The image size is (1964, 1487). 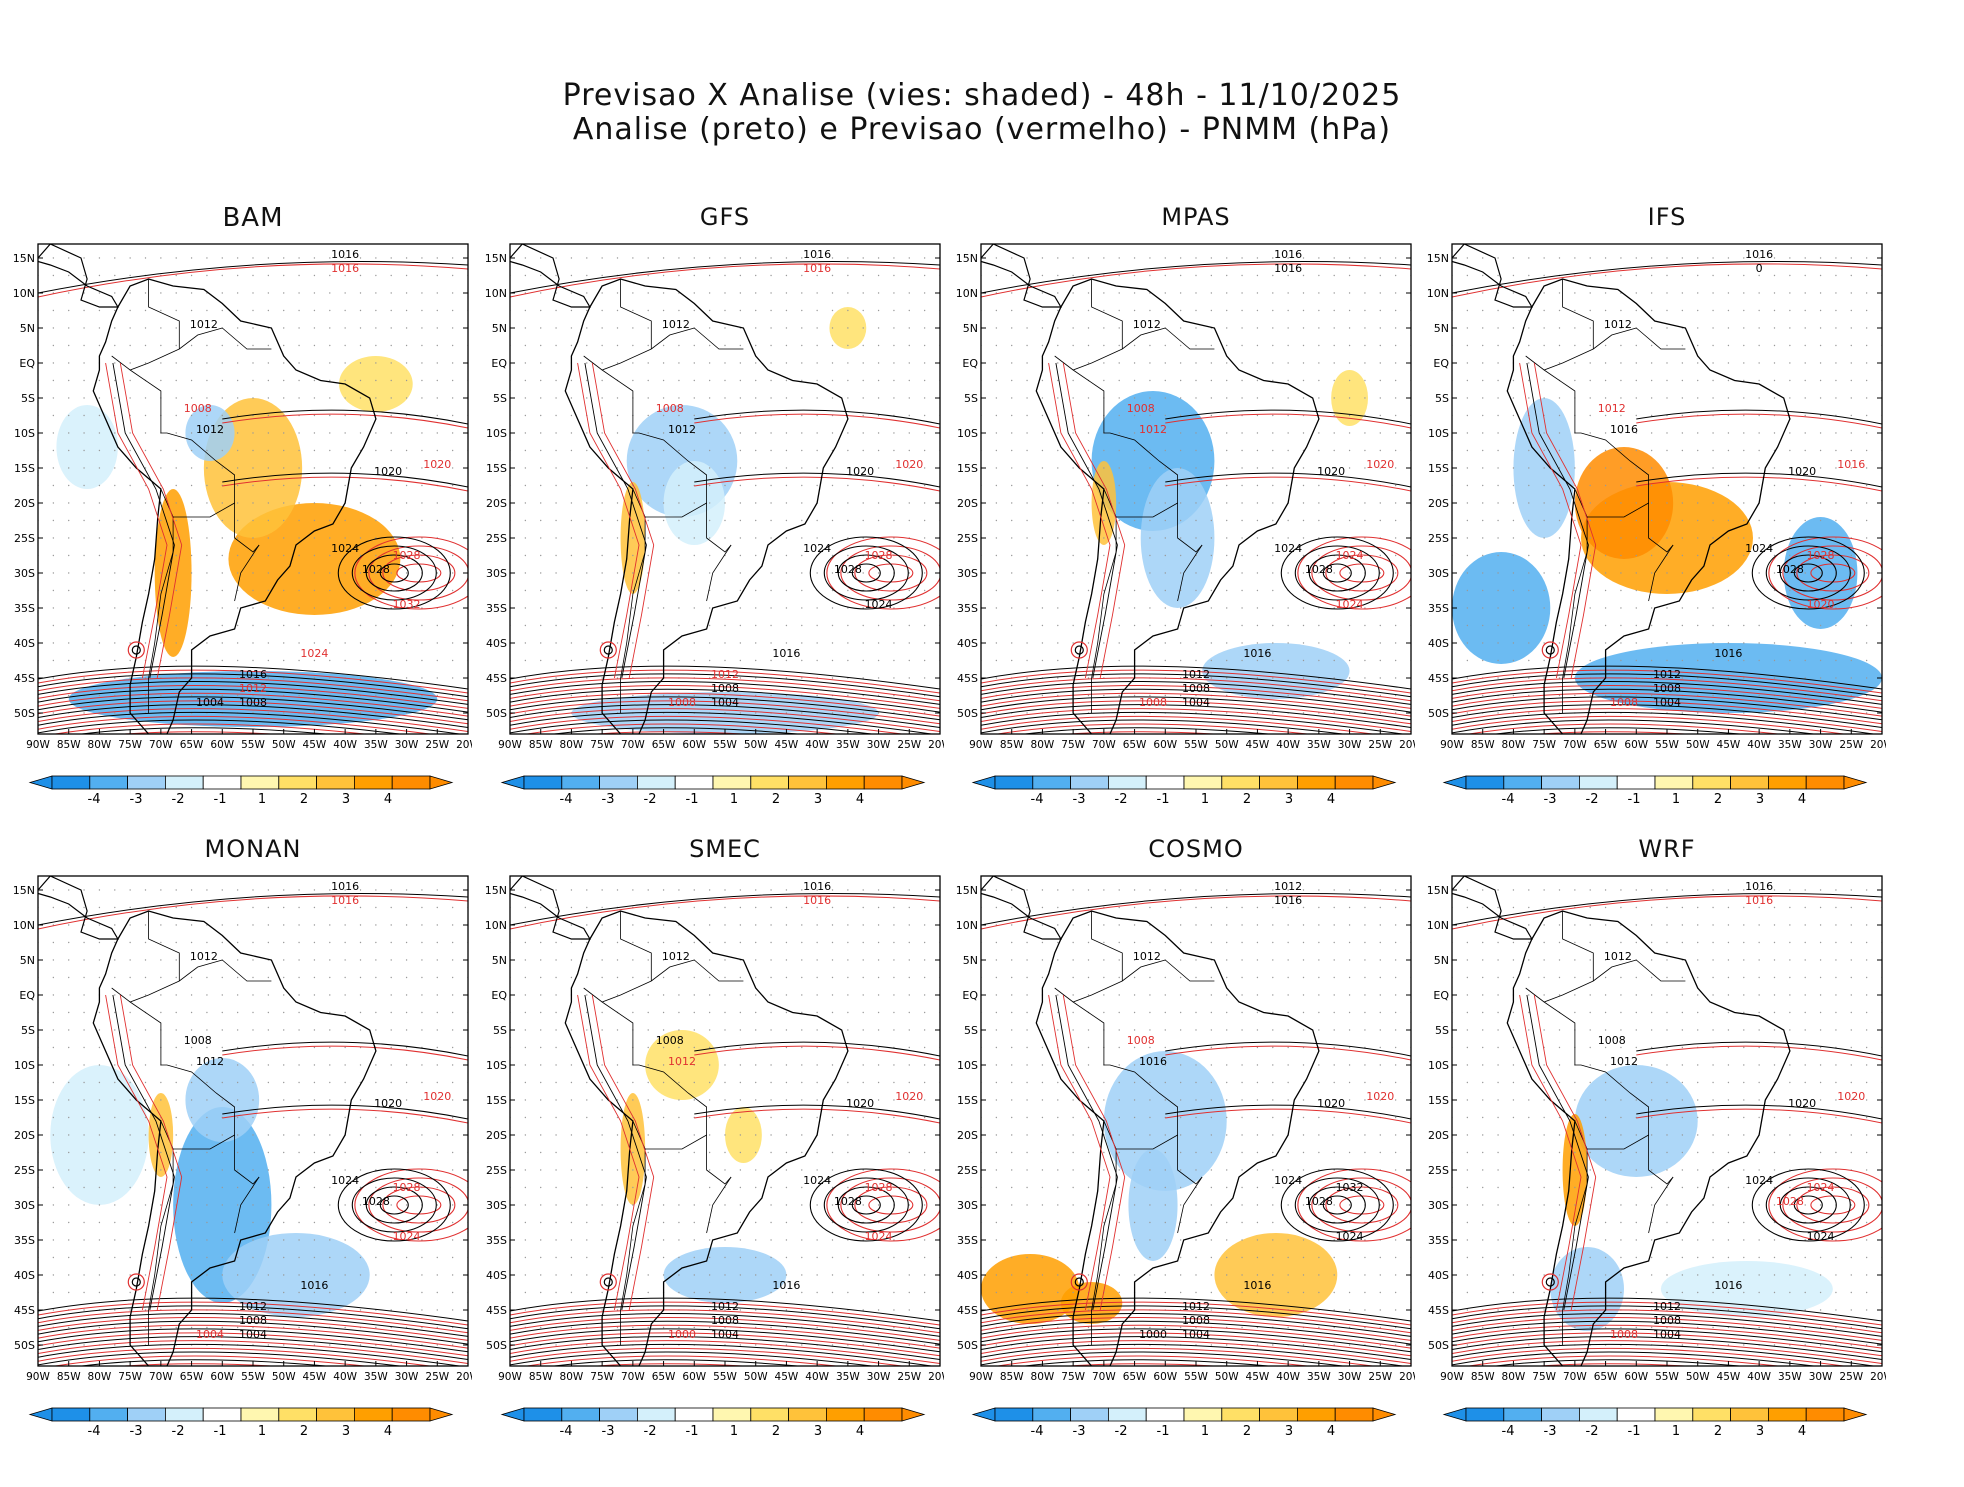 I want to click on isobar-label: 1032, so click(x=407, y=604).